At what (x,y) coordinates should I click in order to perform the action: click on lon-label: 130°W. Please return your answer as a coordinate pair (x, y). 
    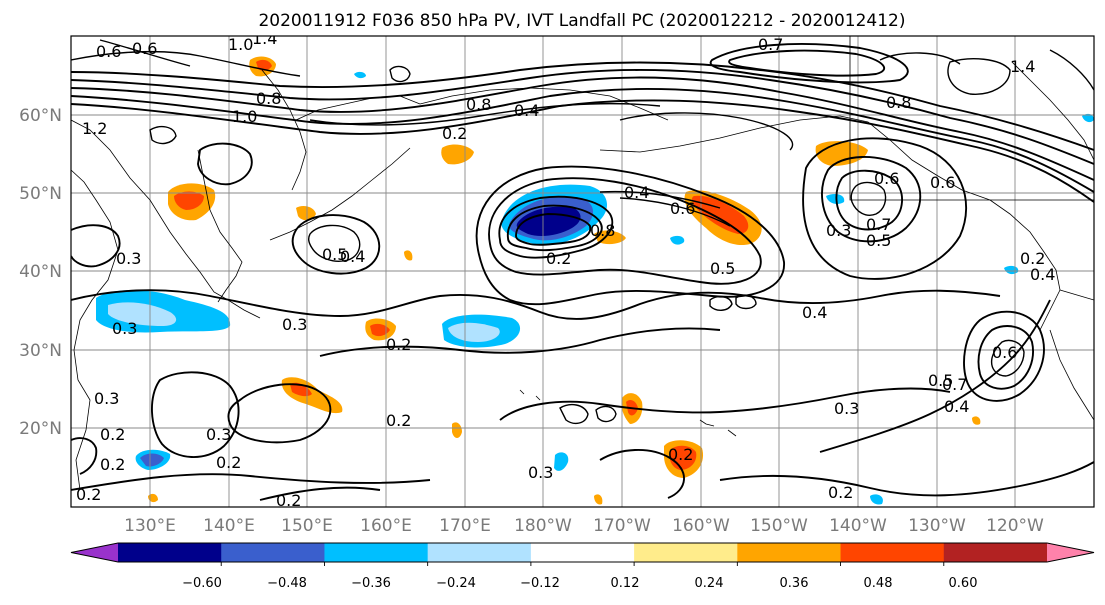
    Looking at the image, I should click on (937, 526).